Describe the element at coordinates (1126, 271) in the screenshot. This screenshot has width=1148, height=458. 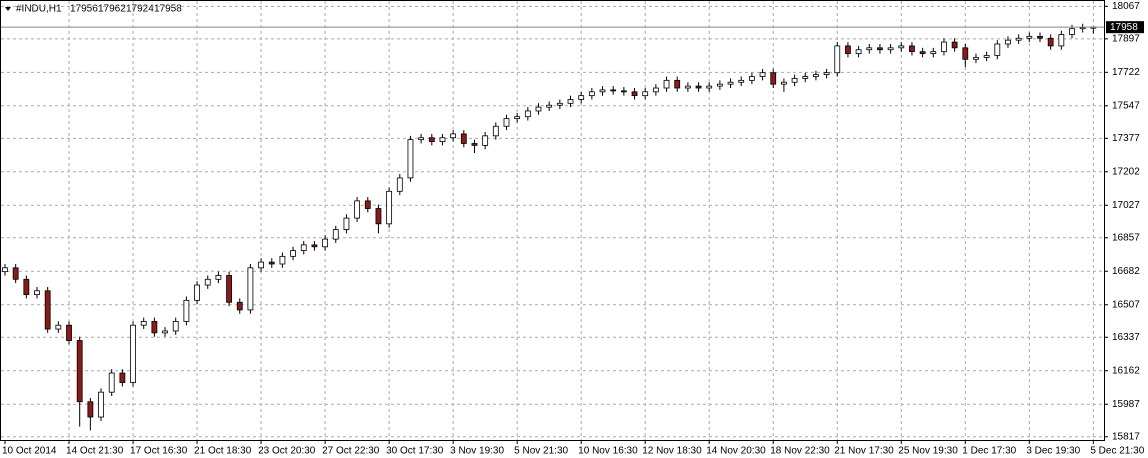
I see `y-tick-label: 16682` at that location.